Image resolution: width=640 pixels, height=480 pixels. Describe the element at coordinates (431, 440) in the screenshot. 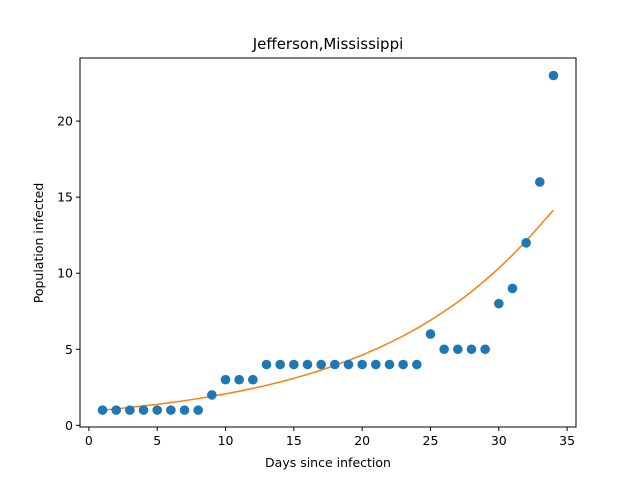

I see `x-tick-label: 25` at that location.